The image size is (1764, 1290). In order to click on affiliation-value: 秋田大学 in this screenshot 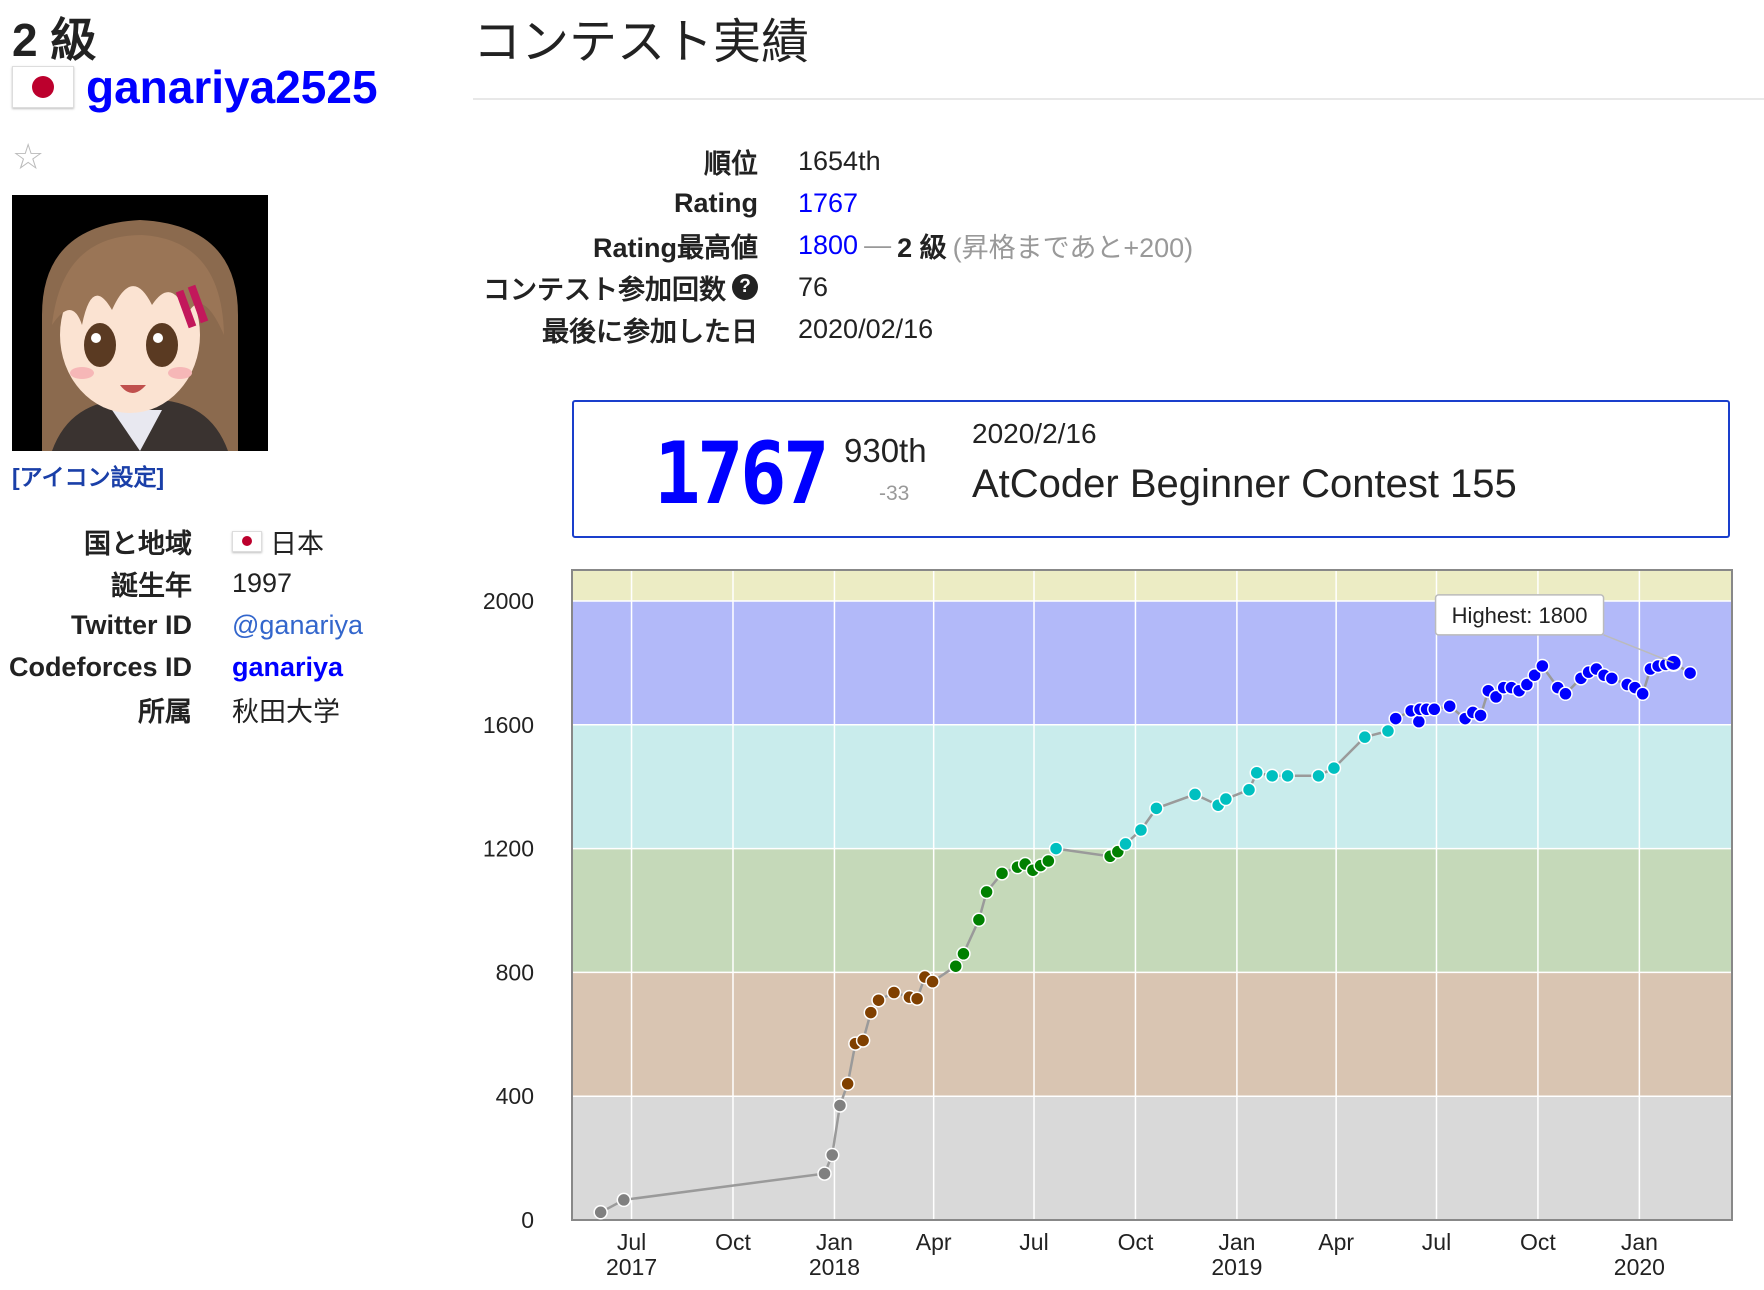, I will do `click(286, 711)`.